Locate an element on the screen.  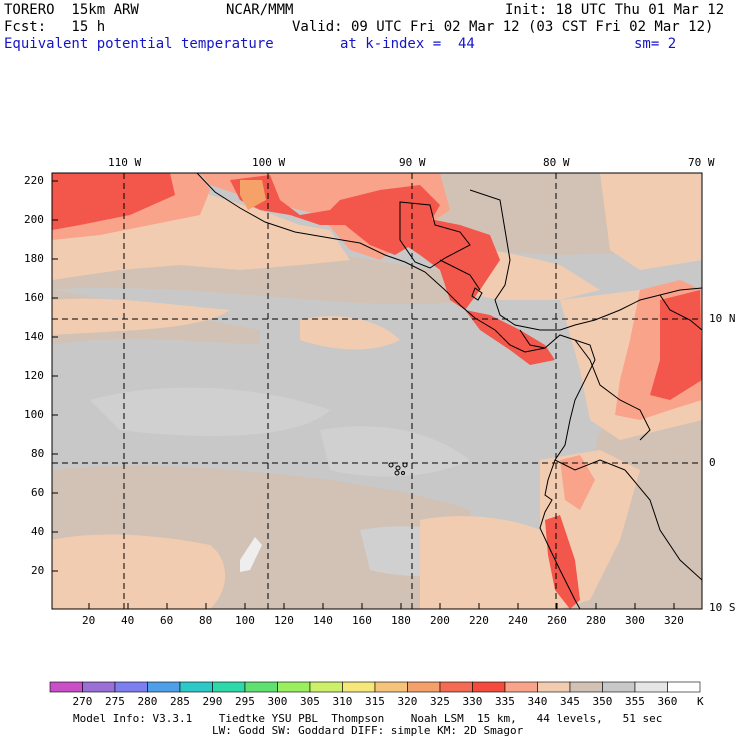
grid-y-label: 60 is located at coordinates (38, 492).